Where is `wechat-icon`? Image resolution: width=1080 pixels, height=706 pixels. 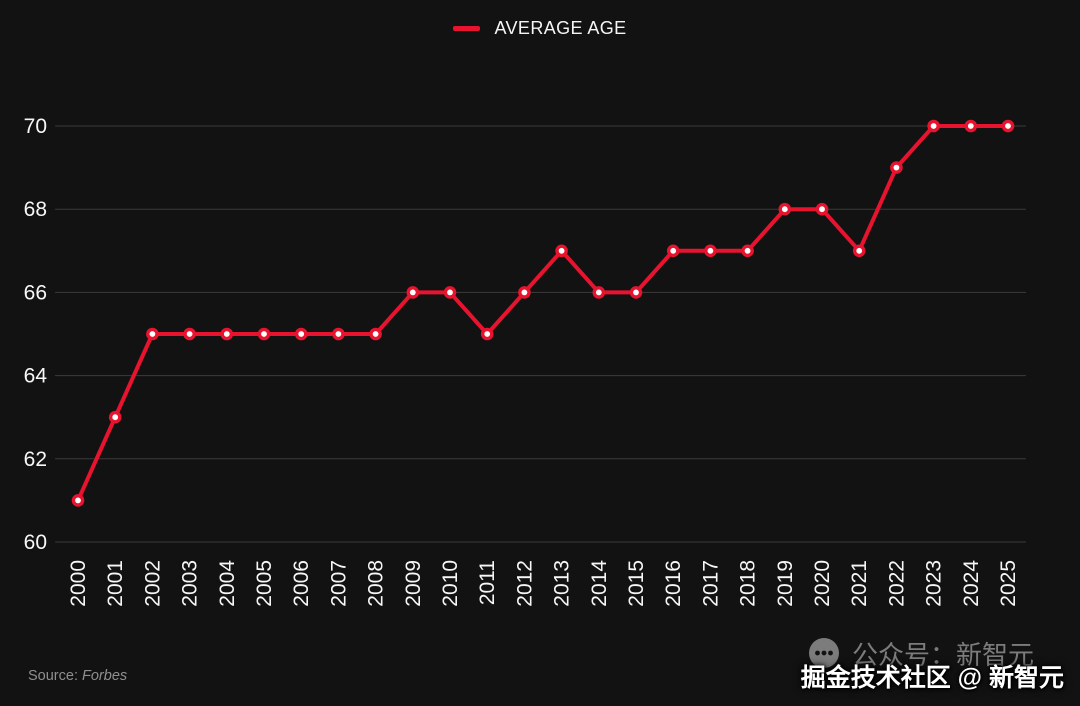
wechat-icon is located at coordinates (823, 652).